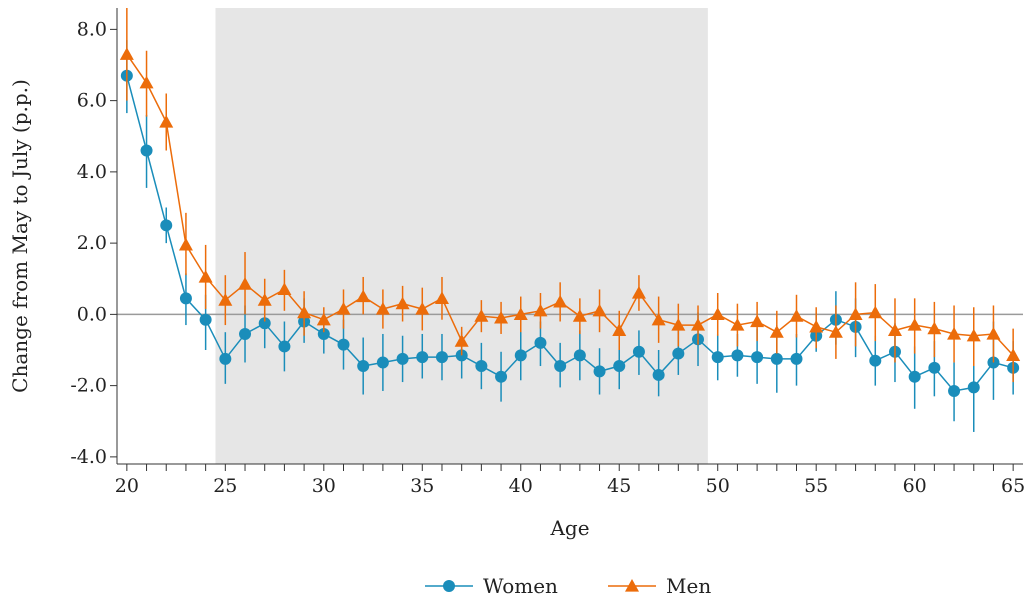  What do you see at coordinates (92, 243) in the screenshot?
I see `y-tick-label: 2.0` at bounding box center [92, 243].